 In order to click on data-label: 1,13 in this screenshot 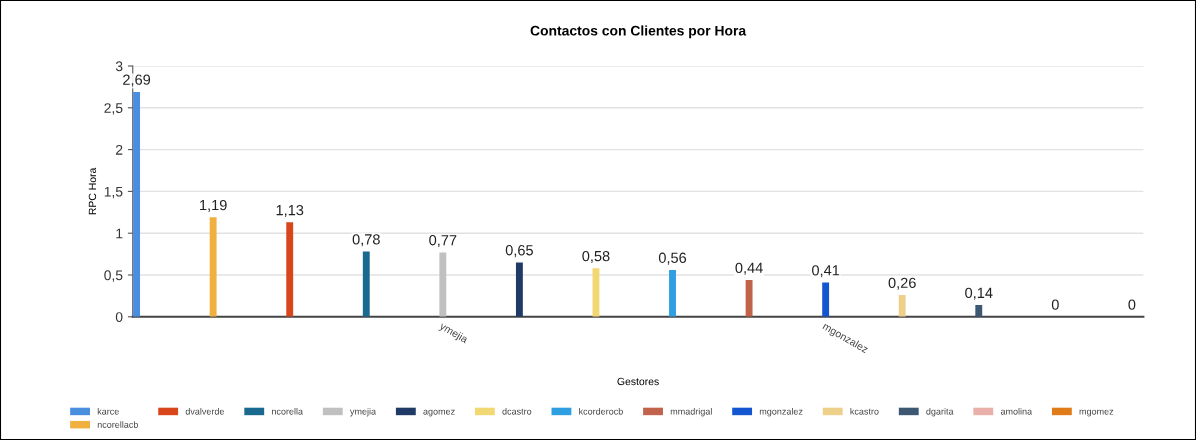, I will do `click(290, 211)`.